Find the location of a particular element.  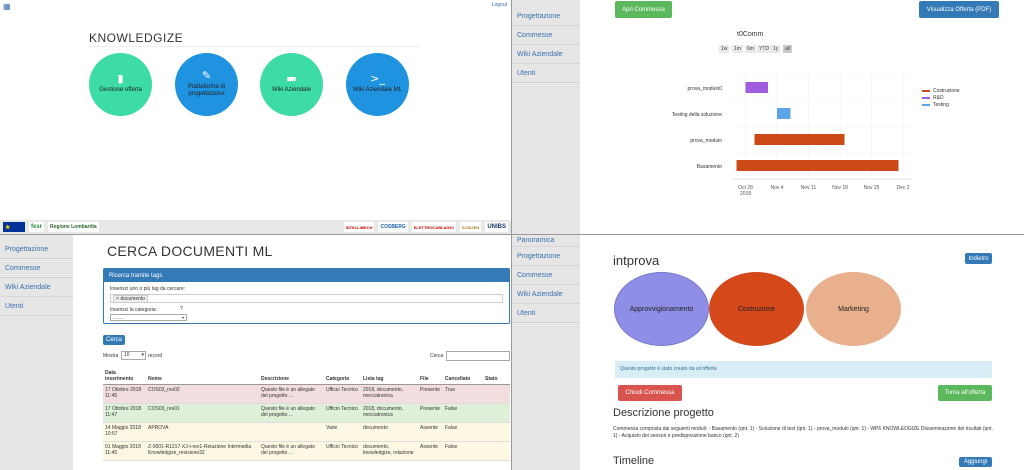

page-size-select: 10 ▾ is located at coordinates (133, 355).